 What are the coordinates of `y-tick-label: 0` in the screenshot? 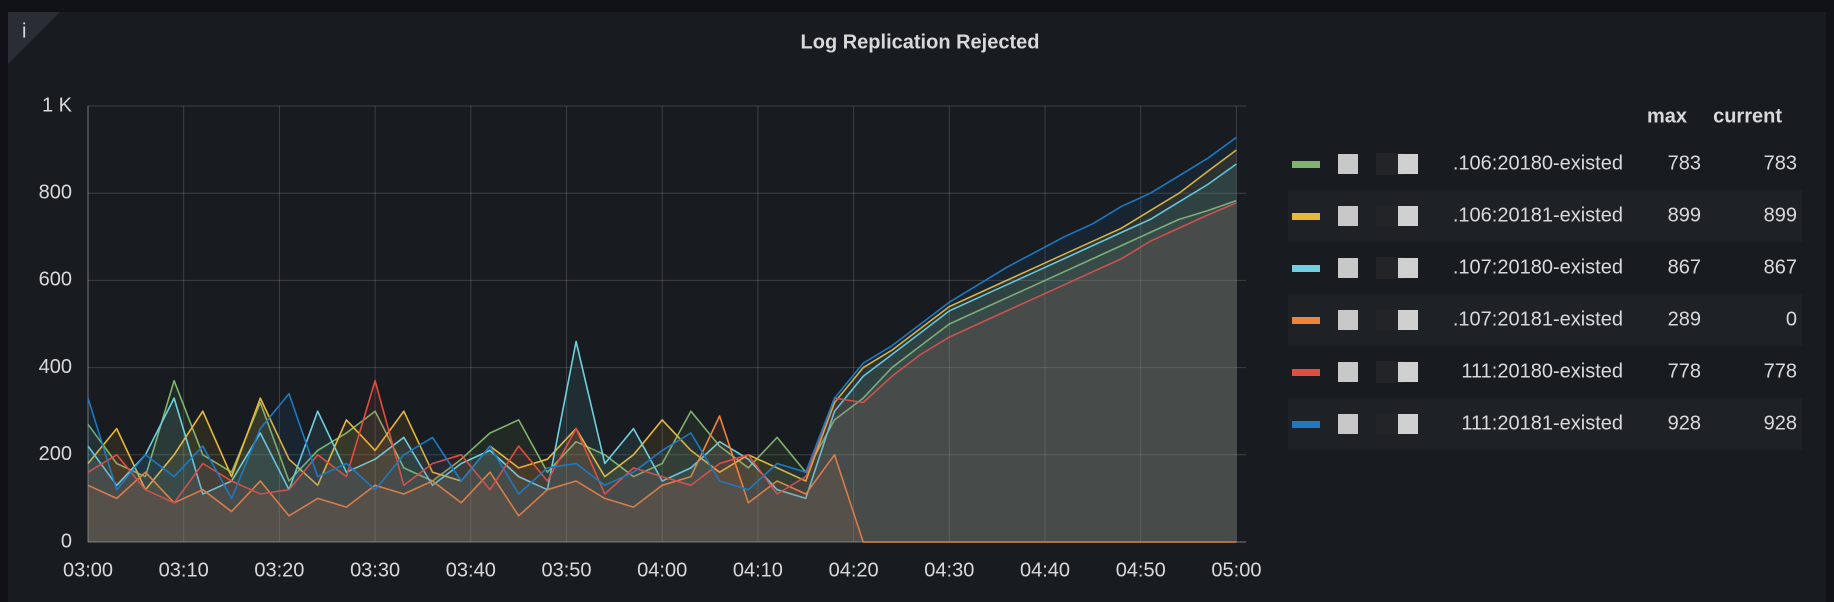 It's located at (66, 541).